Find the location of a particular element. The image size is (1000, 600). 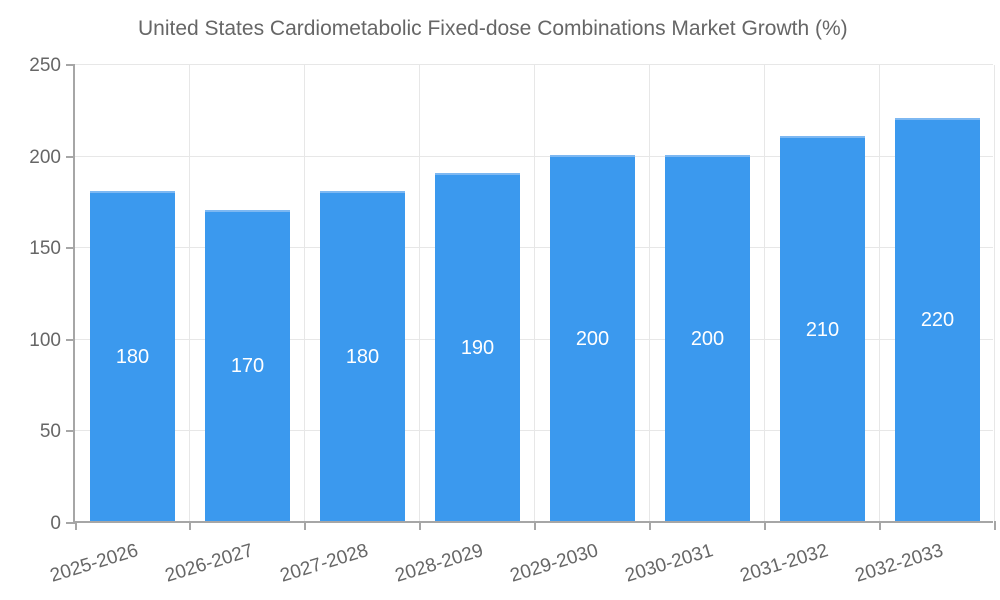

x-axis-label: 2027-2028 is located at coordinates (324, 563).